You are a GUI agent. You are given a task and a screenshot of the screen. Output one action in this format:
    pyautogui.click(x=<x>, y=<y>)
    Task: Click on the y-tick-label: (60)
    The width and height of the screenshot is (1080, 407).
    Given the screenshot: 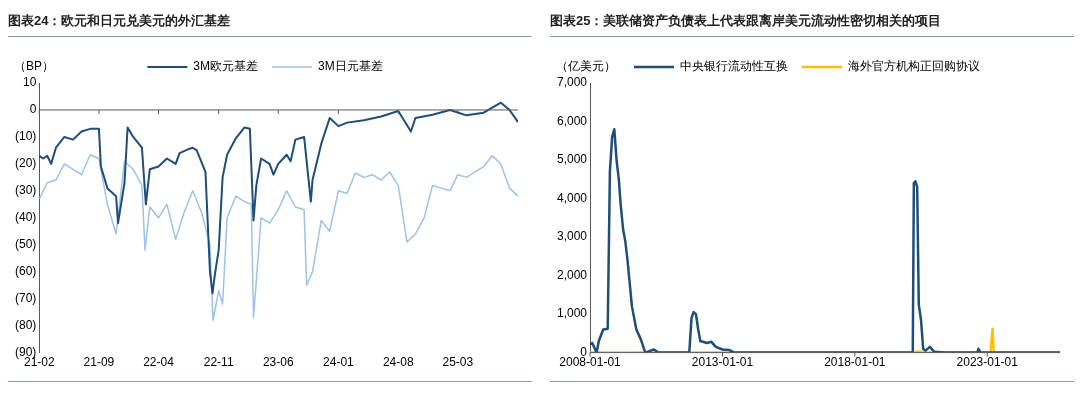 What is the action you would take?
    pyautogui.click(x=26, y=271)
    